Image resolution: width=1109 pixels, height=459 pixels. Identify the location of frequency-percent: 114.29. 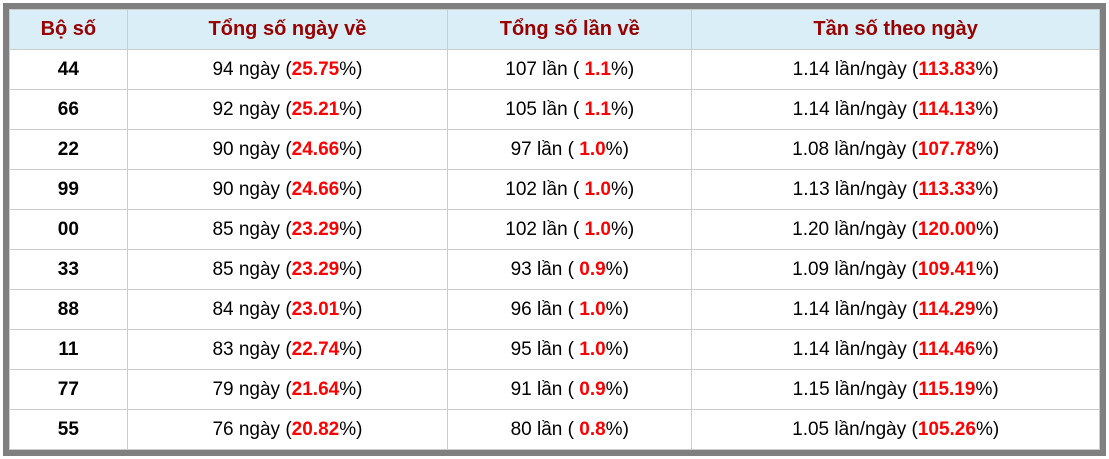
(947, 309).